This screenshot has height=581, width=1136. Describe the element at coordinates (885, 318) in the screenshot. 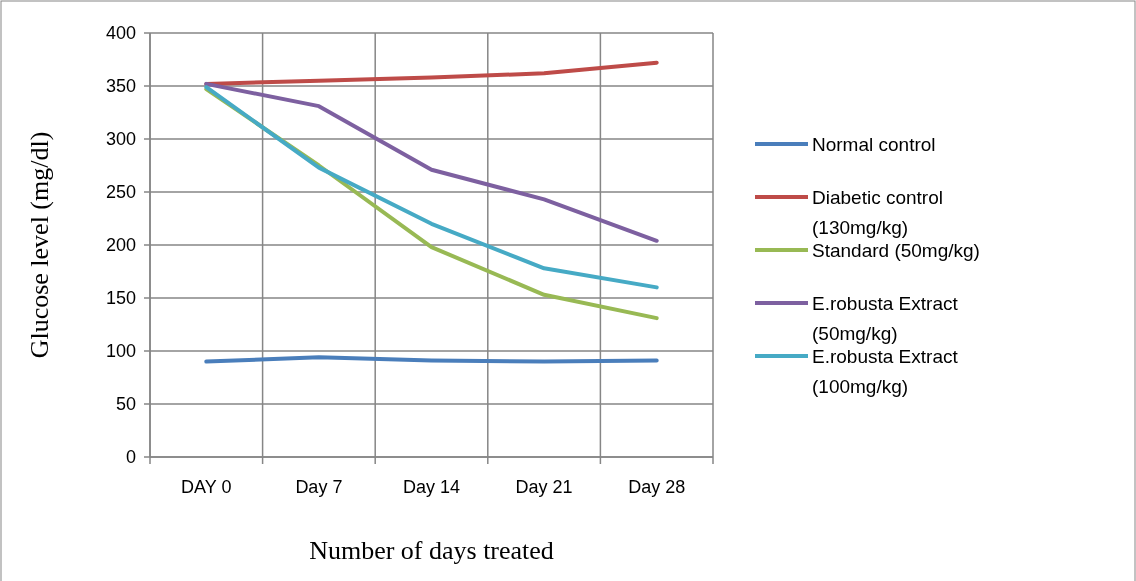

I see `legend-label: E.robusta Extract (50mg/kg)` at that location.